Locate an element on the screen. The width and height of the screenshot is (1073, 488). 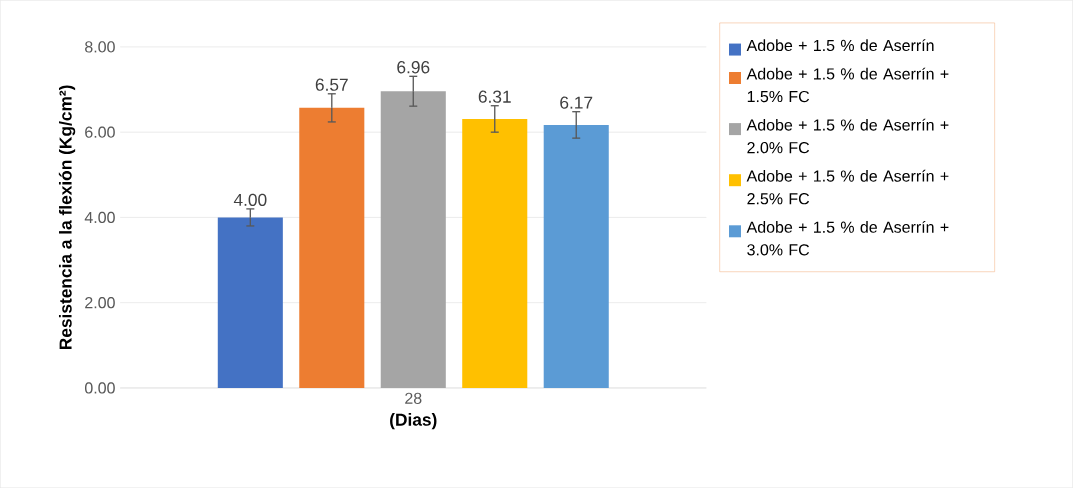
legend-label: Adobe + 1.5 % de Aserrín + 2.0% FC is located at coordinates (847, 136).